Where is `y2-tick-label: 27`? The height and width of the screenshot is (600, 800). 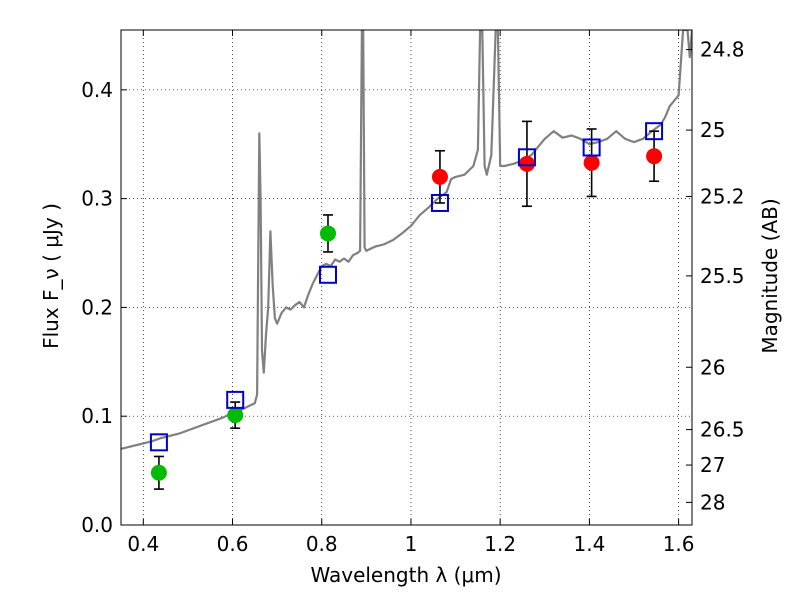
y2-tick-label: 27 is located at coordinates (712, 465).